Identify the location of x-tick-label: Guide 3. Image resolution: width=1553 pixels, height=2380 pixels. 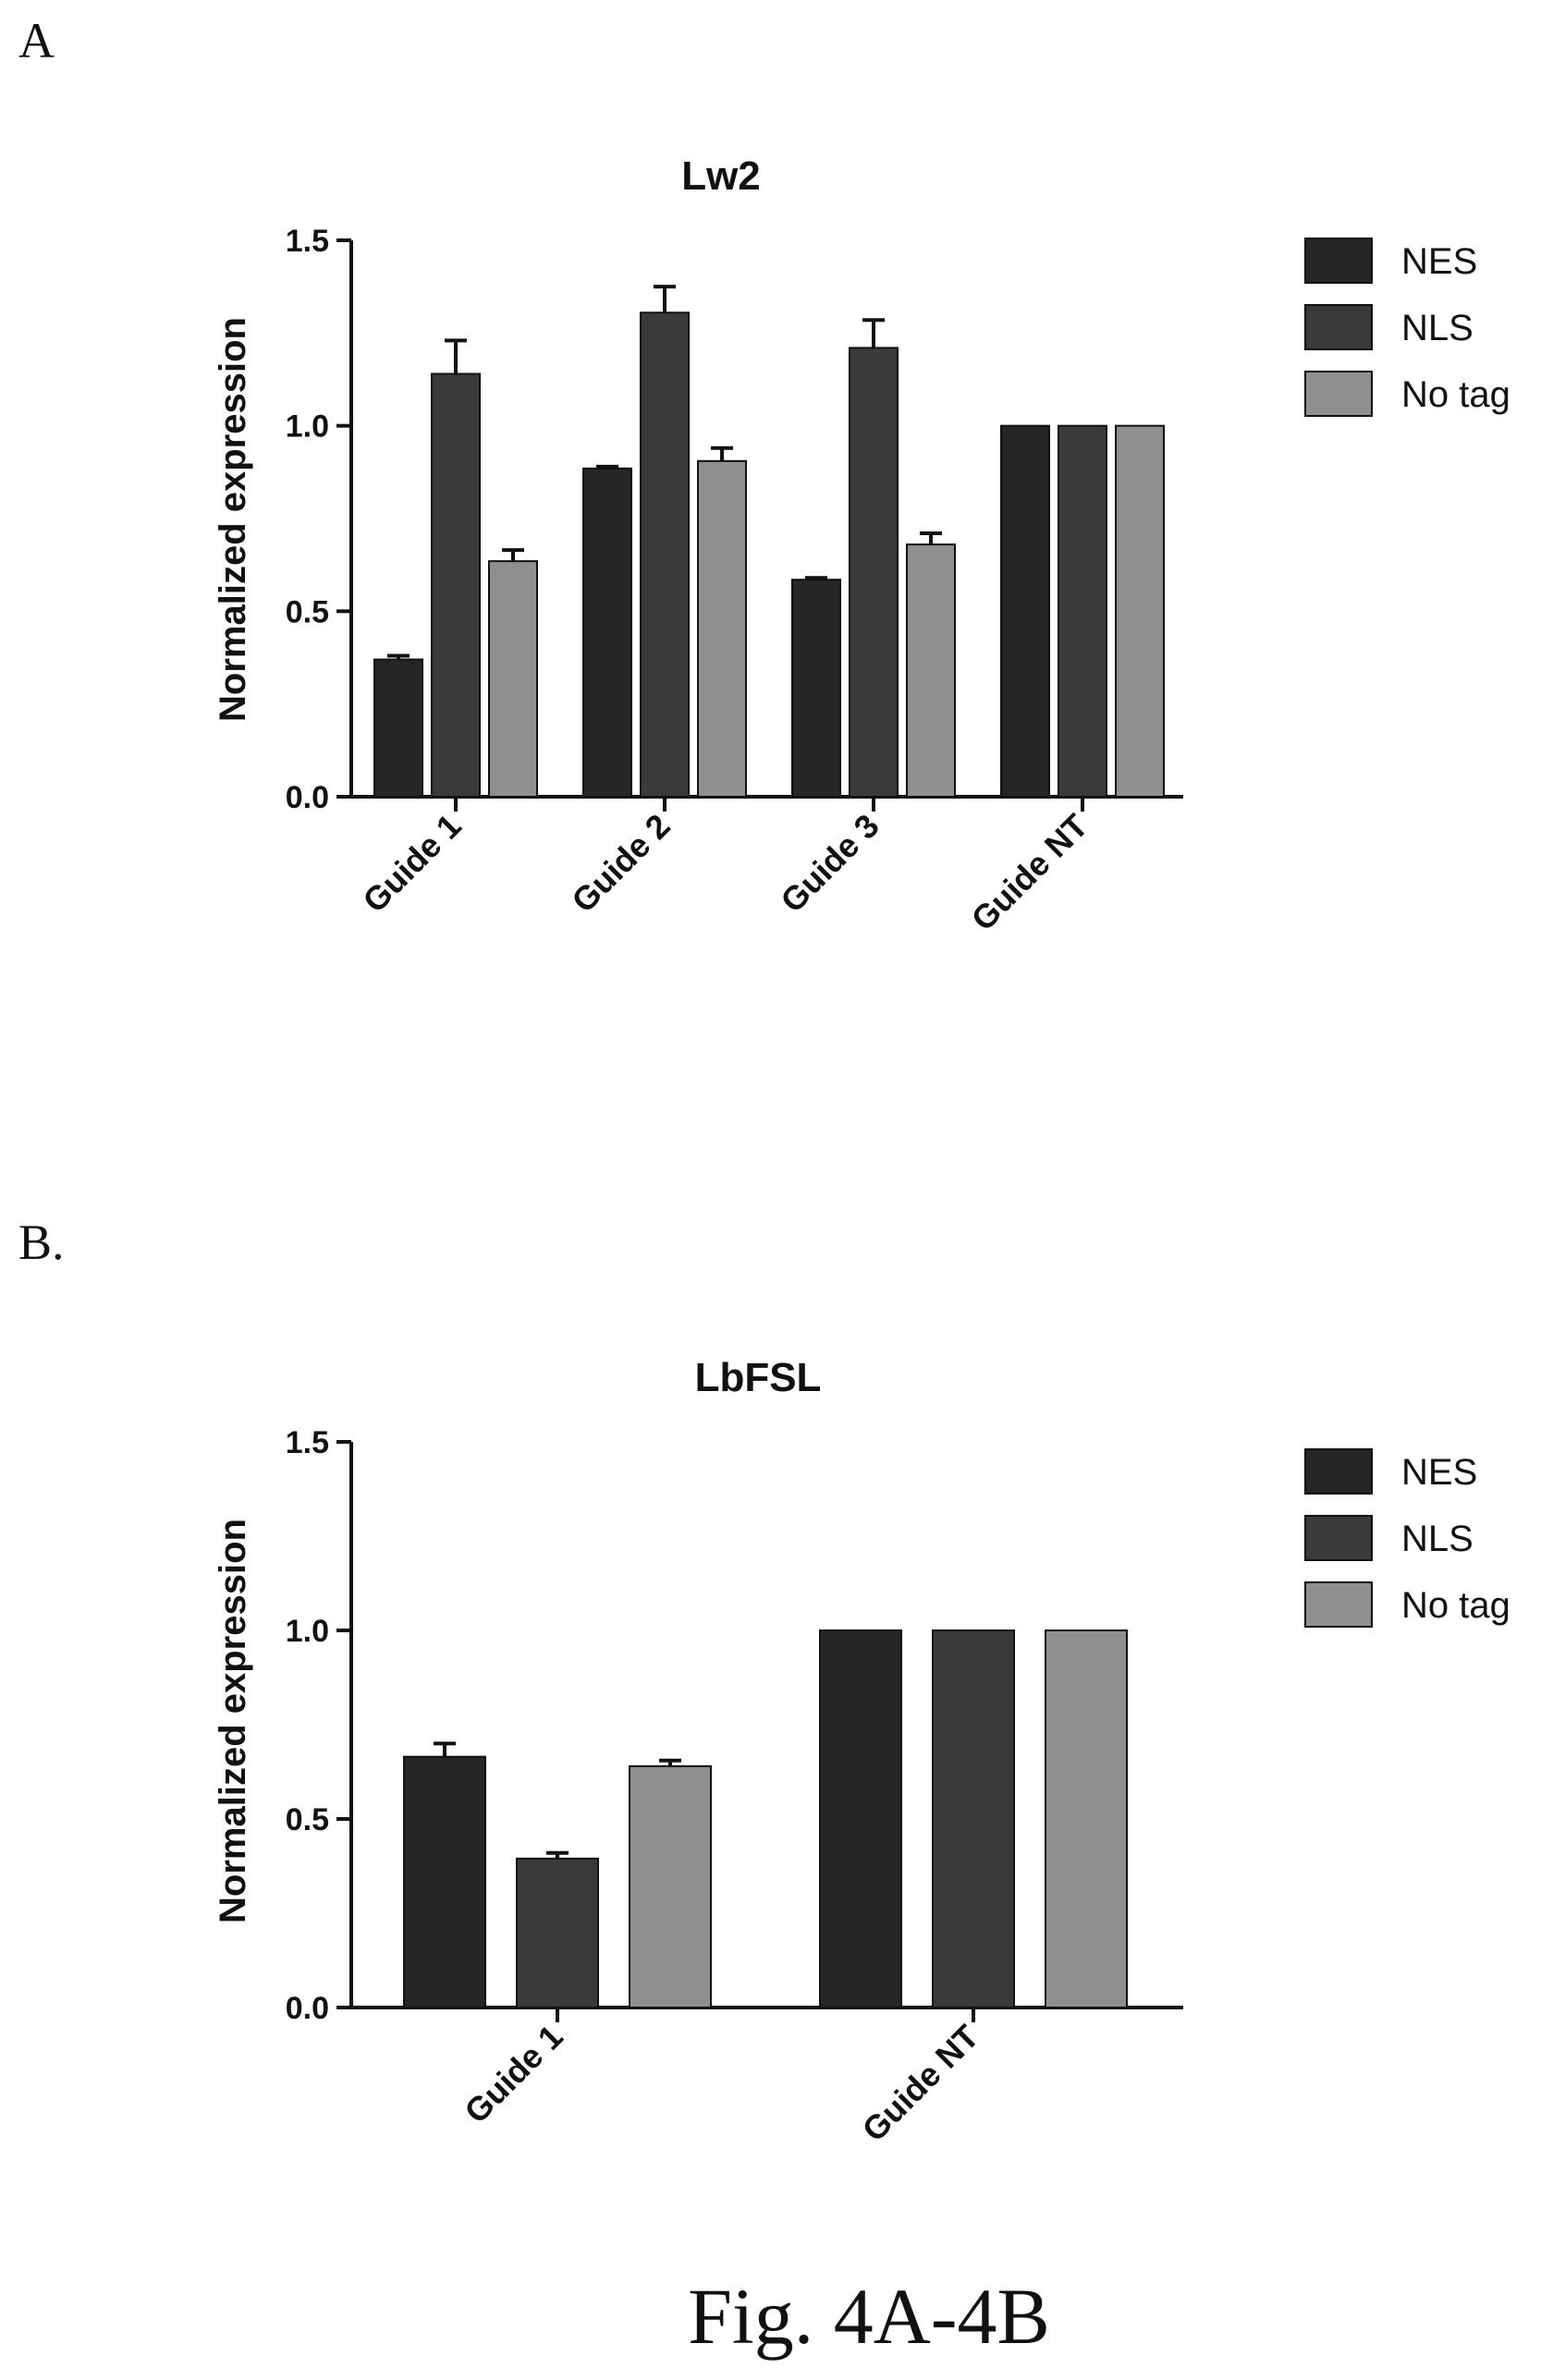
(830, 863).